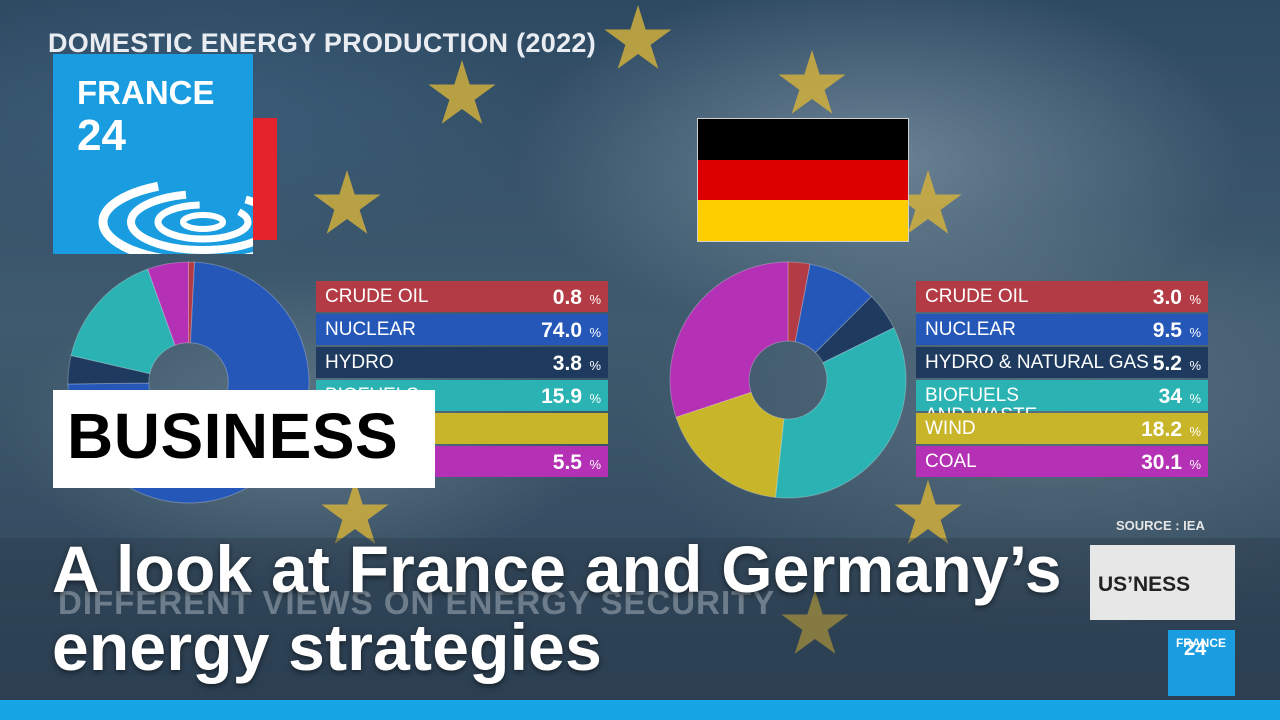 Image resolution: width=1280 pixels, height=720 pixels. What do you see at coordinates (1037, 362) in the screenshot?
I see `legend-label: HYDRO & NATURAL GAS` at bounding box center [1037, 362].